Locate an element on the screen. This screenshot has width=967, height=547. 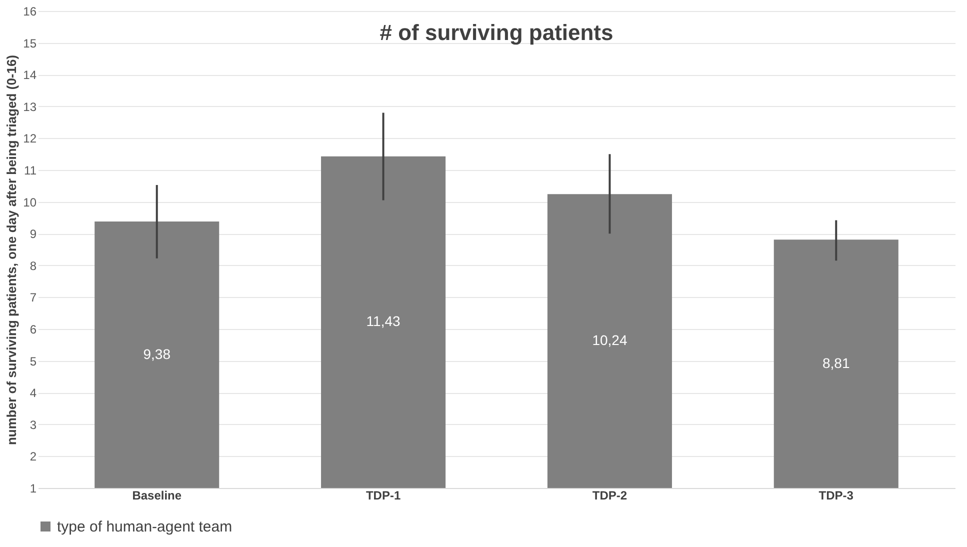
x-tick-label: TDP-1 is located at coordinates (383, 495).